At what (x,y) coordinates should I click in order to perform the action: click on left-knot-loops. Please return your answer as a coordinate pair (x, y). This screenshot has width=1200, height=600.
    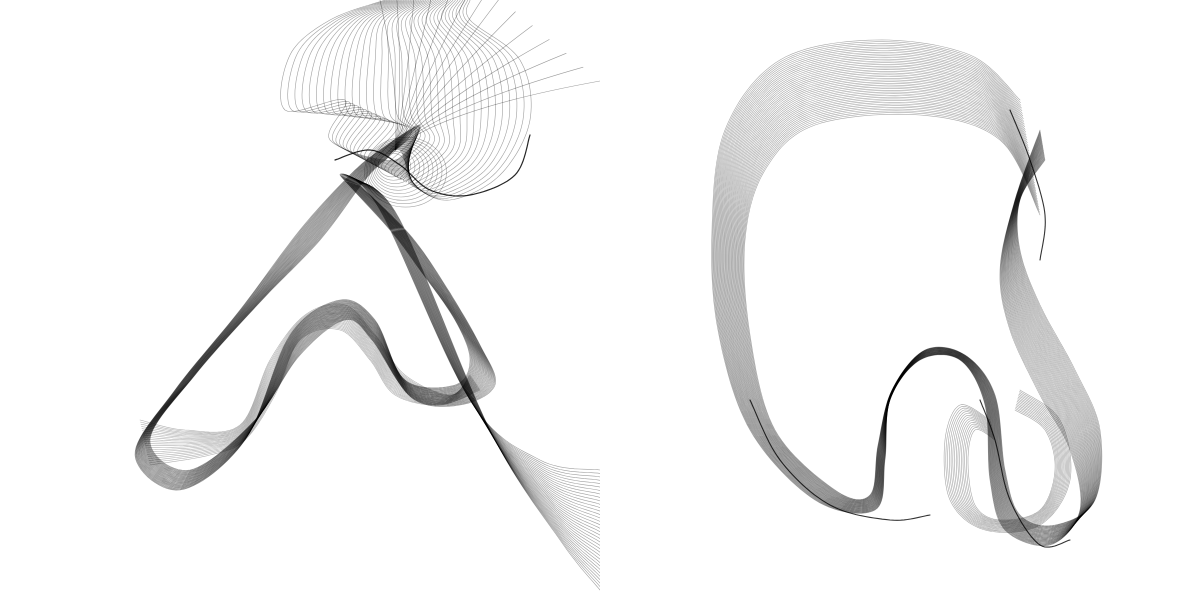
    Looking at the image, I should click on (405, 172).